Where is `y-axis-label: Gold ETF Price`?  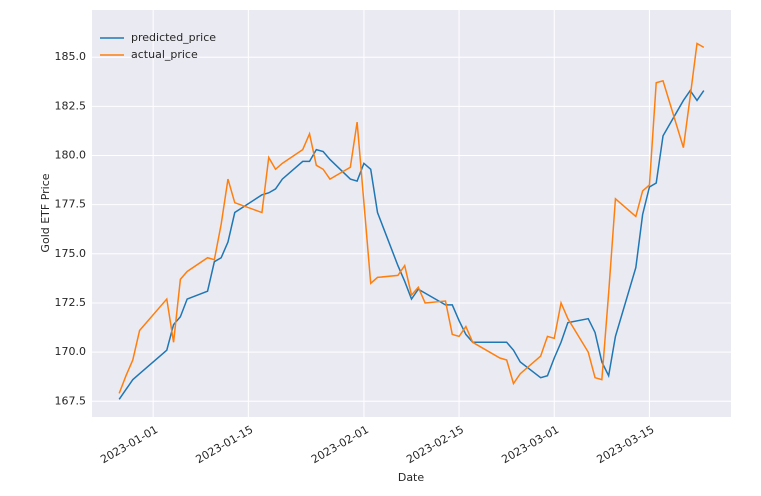
y-axis-label: Gold ETF Price is located at coordinates (45, 212).